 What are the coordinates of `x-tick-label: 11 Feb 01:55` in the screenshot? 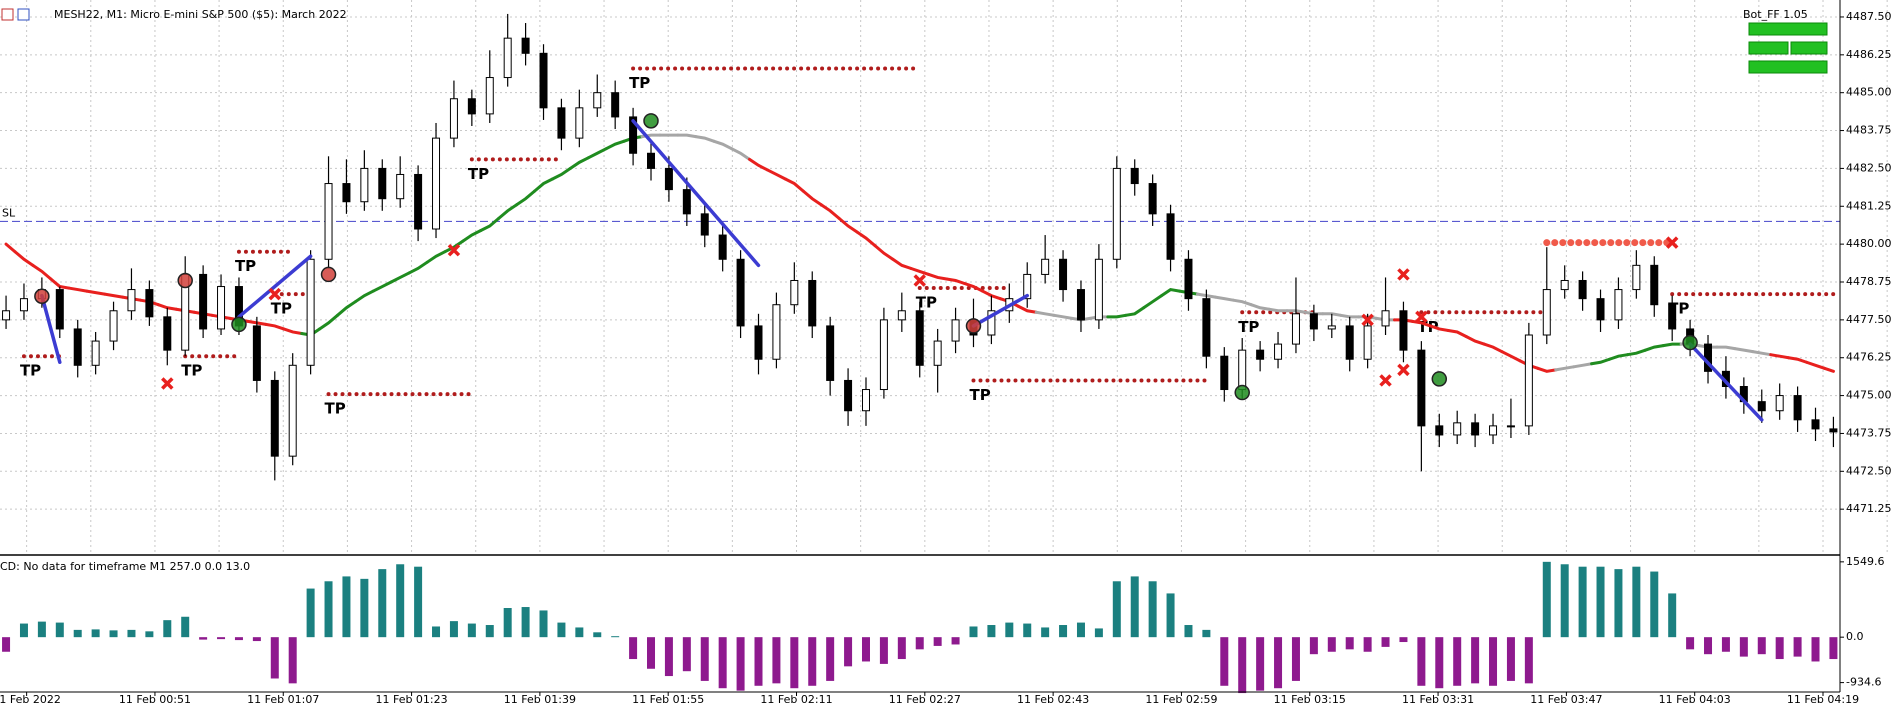 It's located at (668, 699).